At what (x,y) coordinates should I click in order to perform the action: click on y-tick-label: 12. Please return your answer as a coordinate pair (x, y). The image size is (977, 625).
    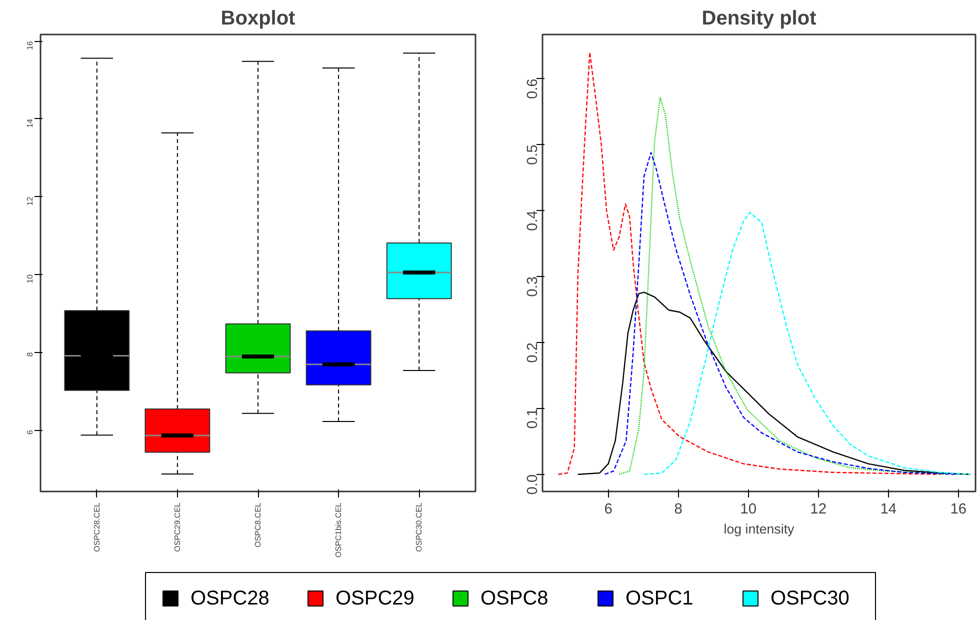
    Looking at the image, I should click on (30, 201).